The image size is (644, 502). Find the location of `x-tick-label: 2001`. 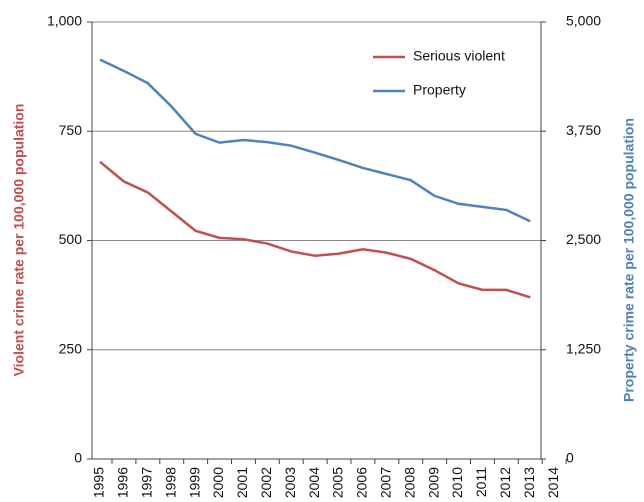

x-tick-label: 2001 is located at coordinates (242, 482).